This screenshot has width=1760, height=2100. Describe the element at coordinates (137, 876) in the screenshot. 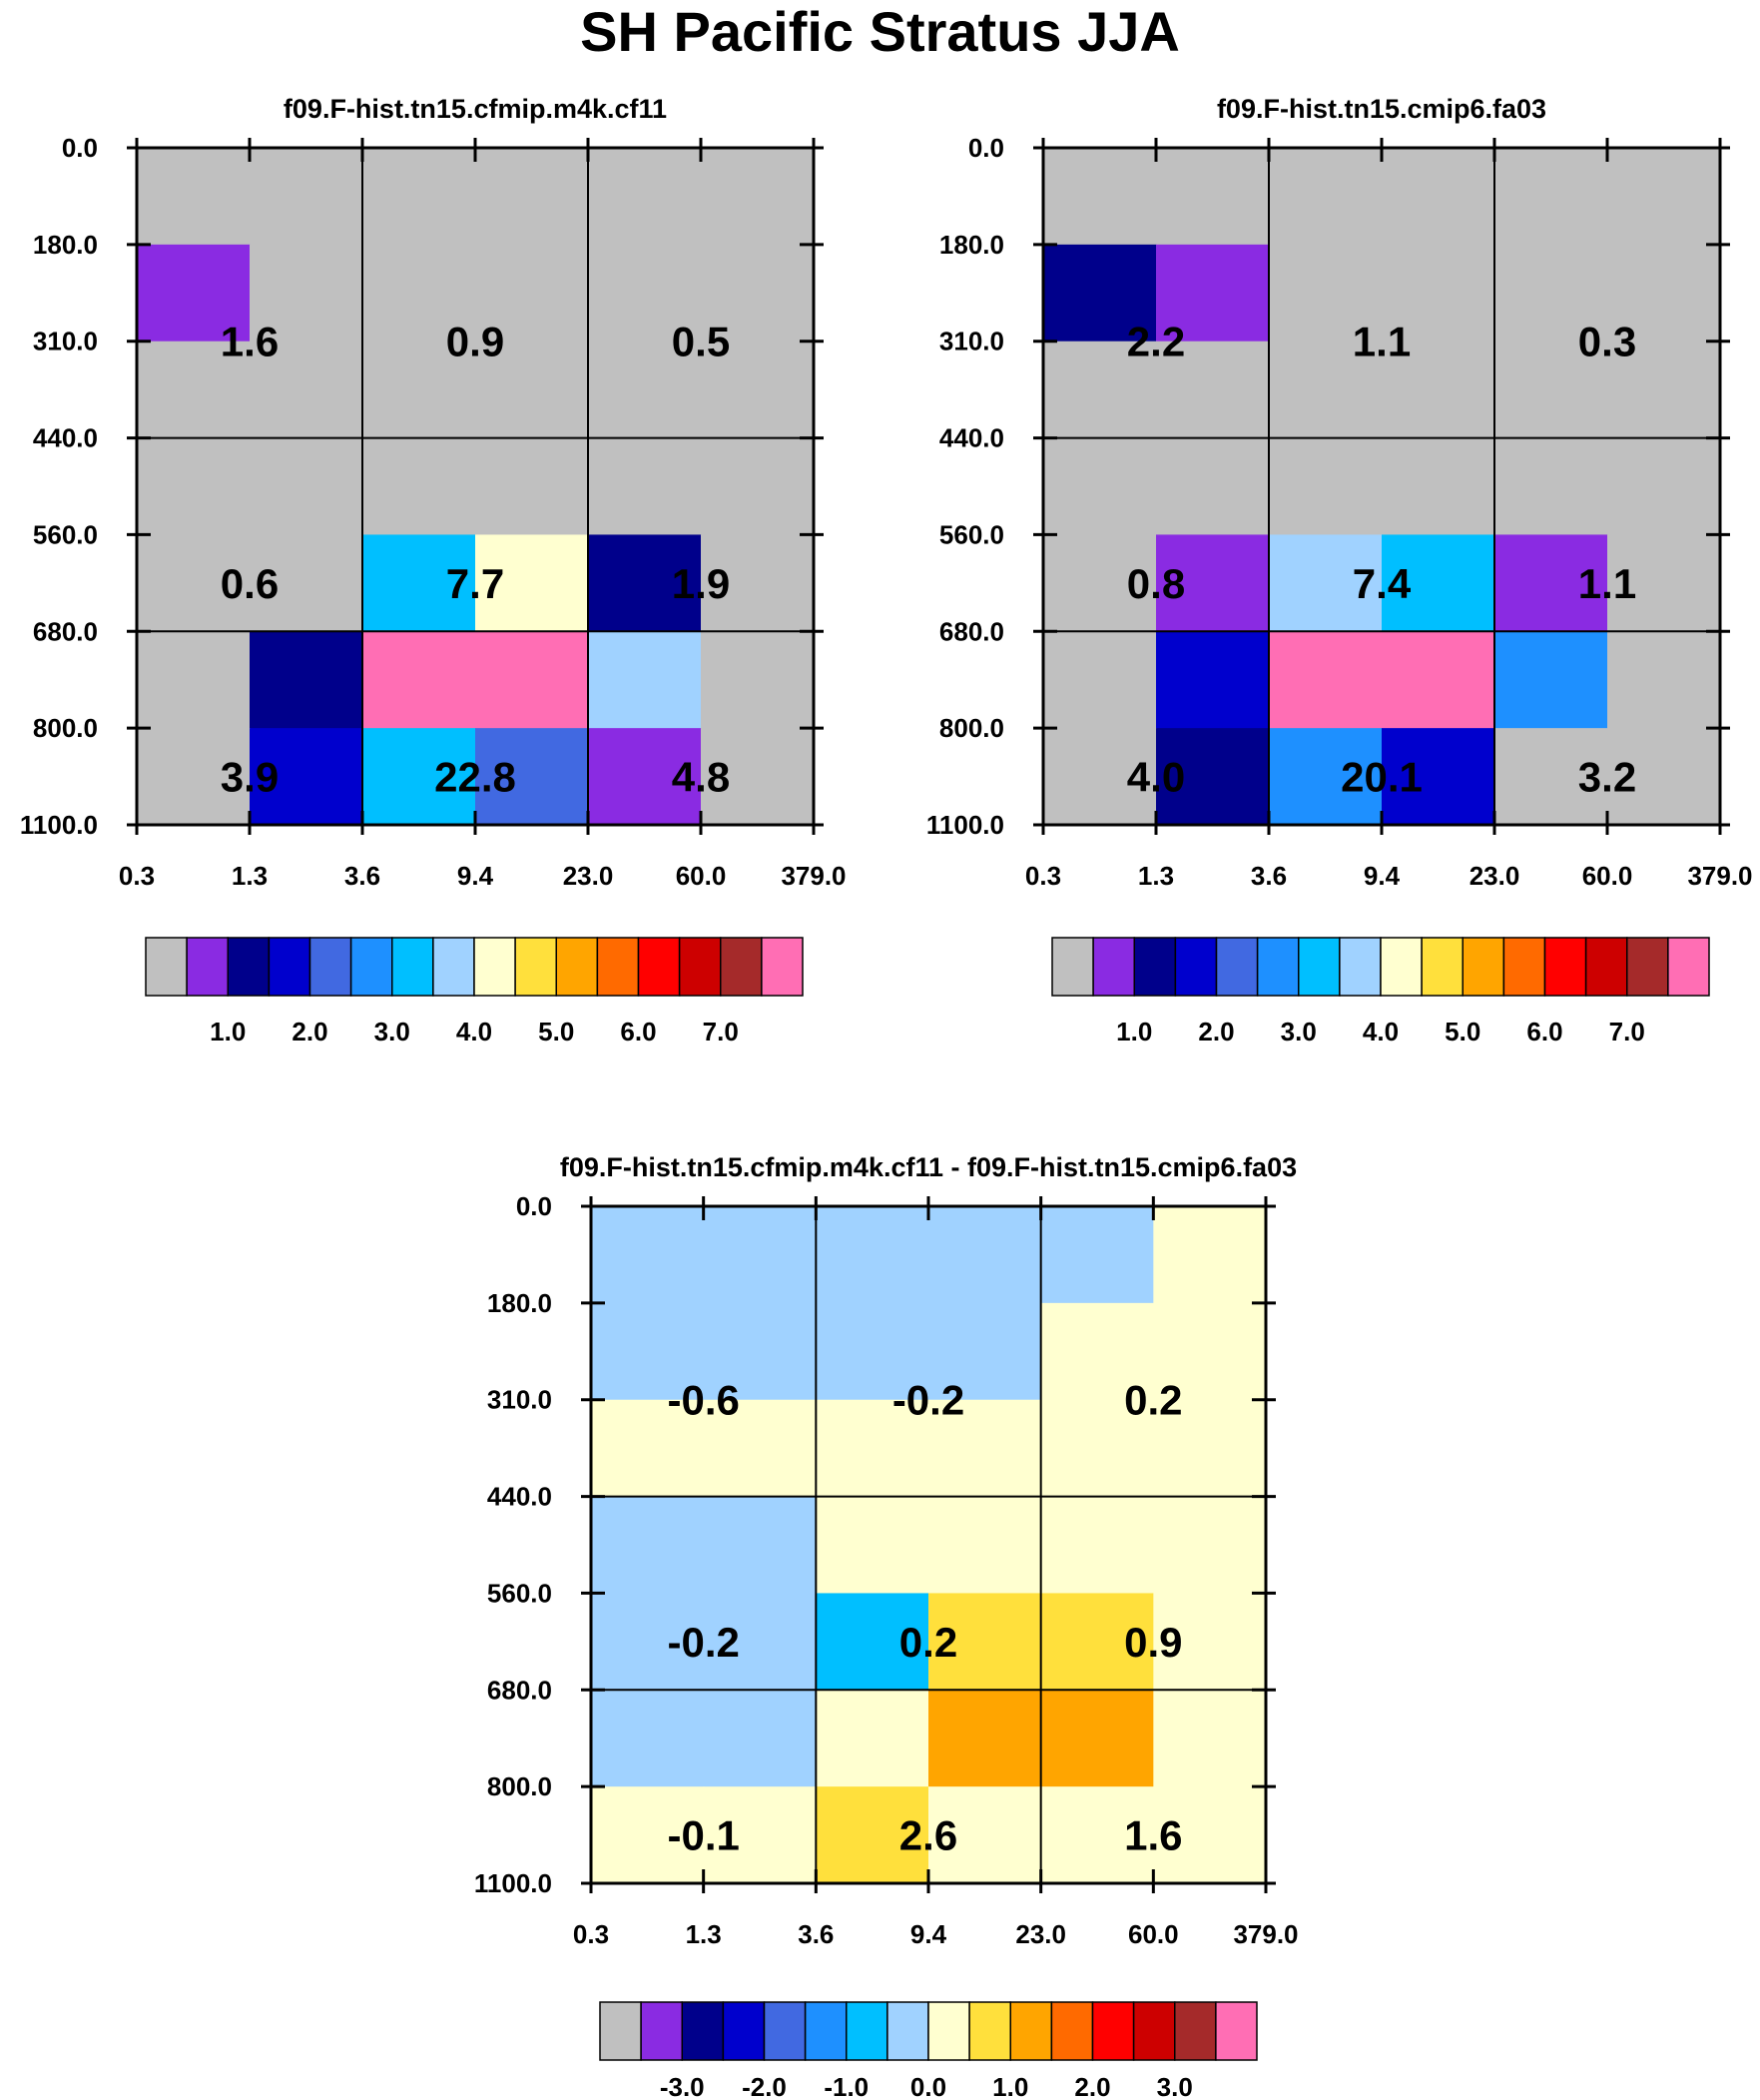

I see `x-tick-label: 0.3` at that location.